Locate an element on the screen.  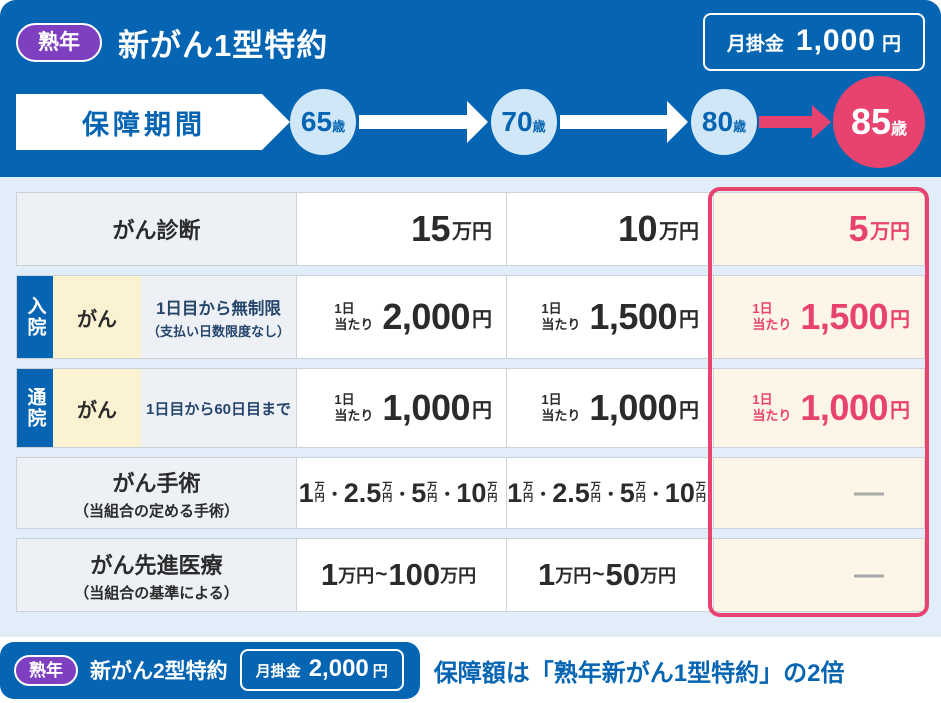
age-milestone-70: 70歳 is located at coordinates (523, 122).